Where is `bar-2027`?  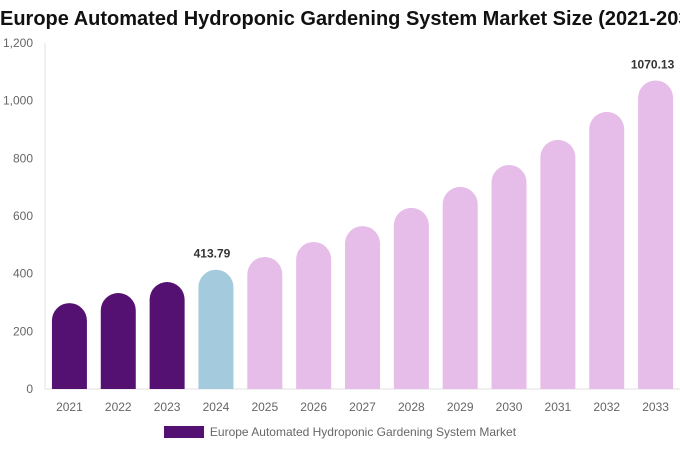 bar-2027 is located at coordinates (362, 307).